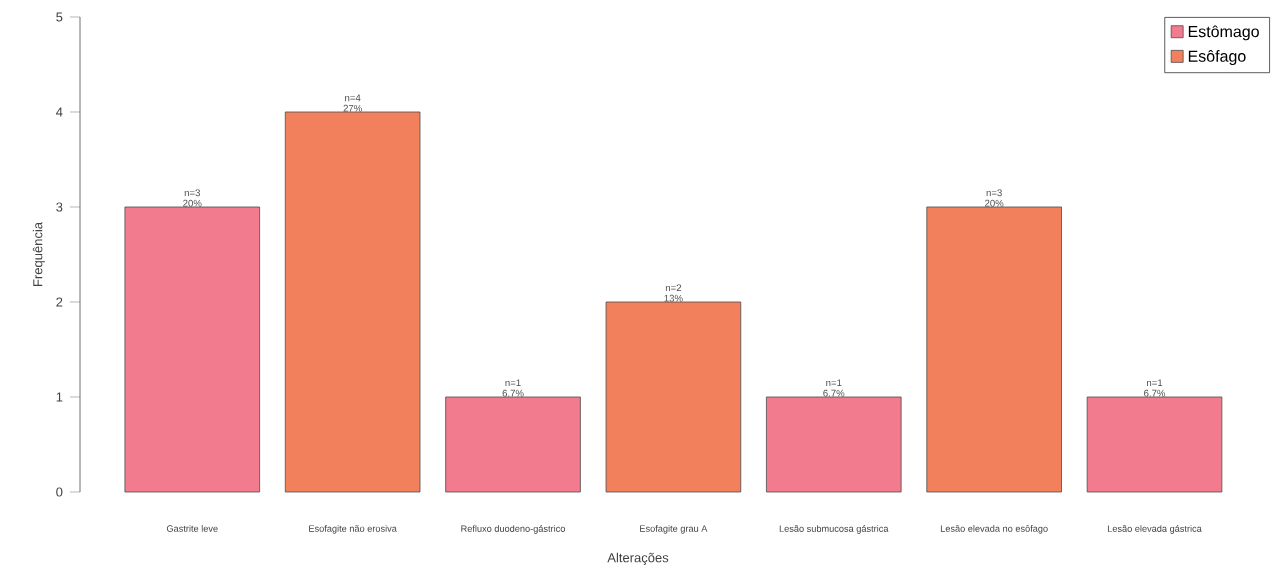 This screenshot has height=576, width=1274. Describe the element at coordinates (513, 529) in the screenshot. I see `x-tick-label: Refluxo duodeno-gástrico` at that location.